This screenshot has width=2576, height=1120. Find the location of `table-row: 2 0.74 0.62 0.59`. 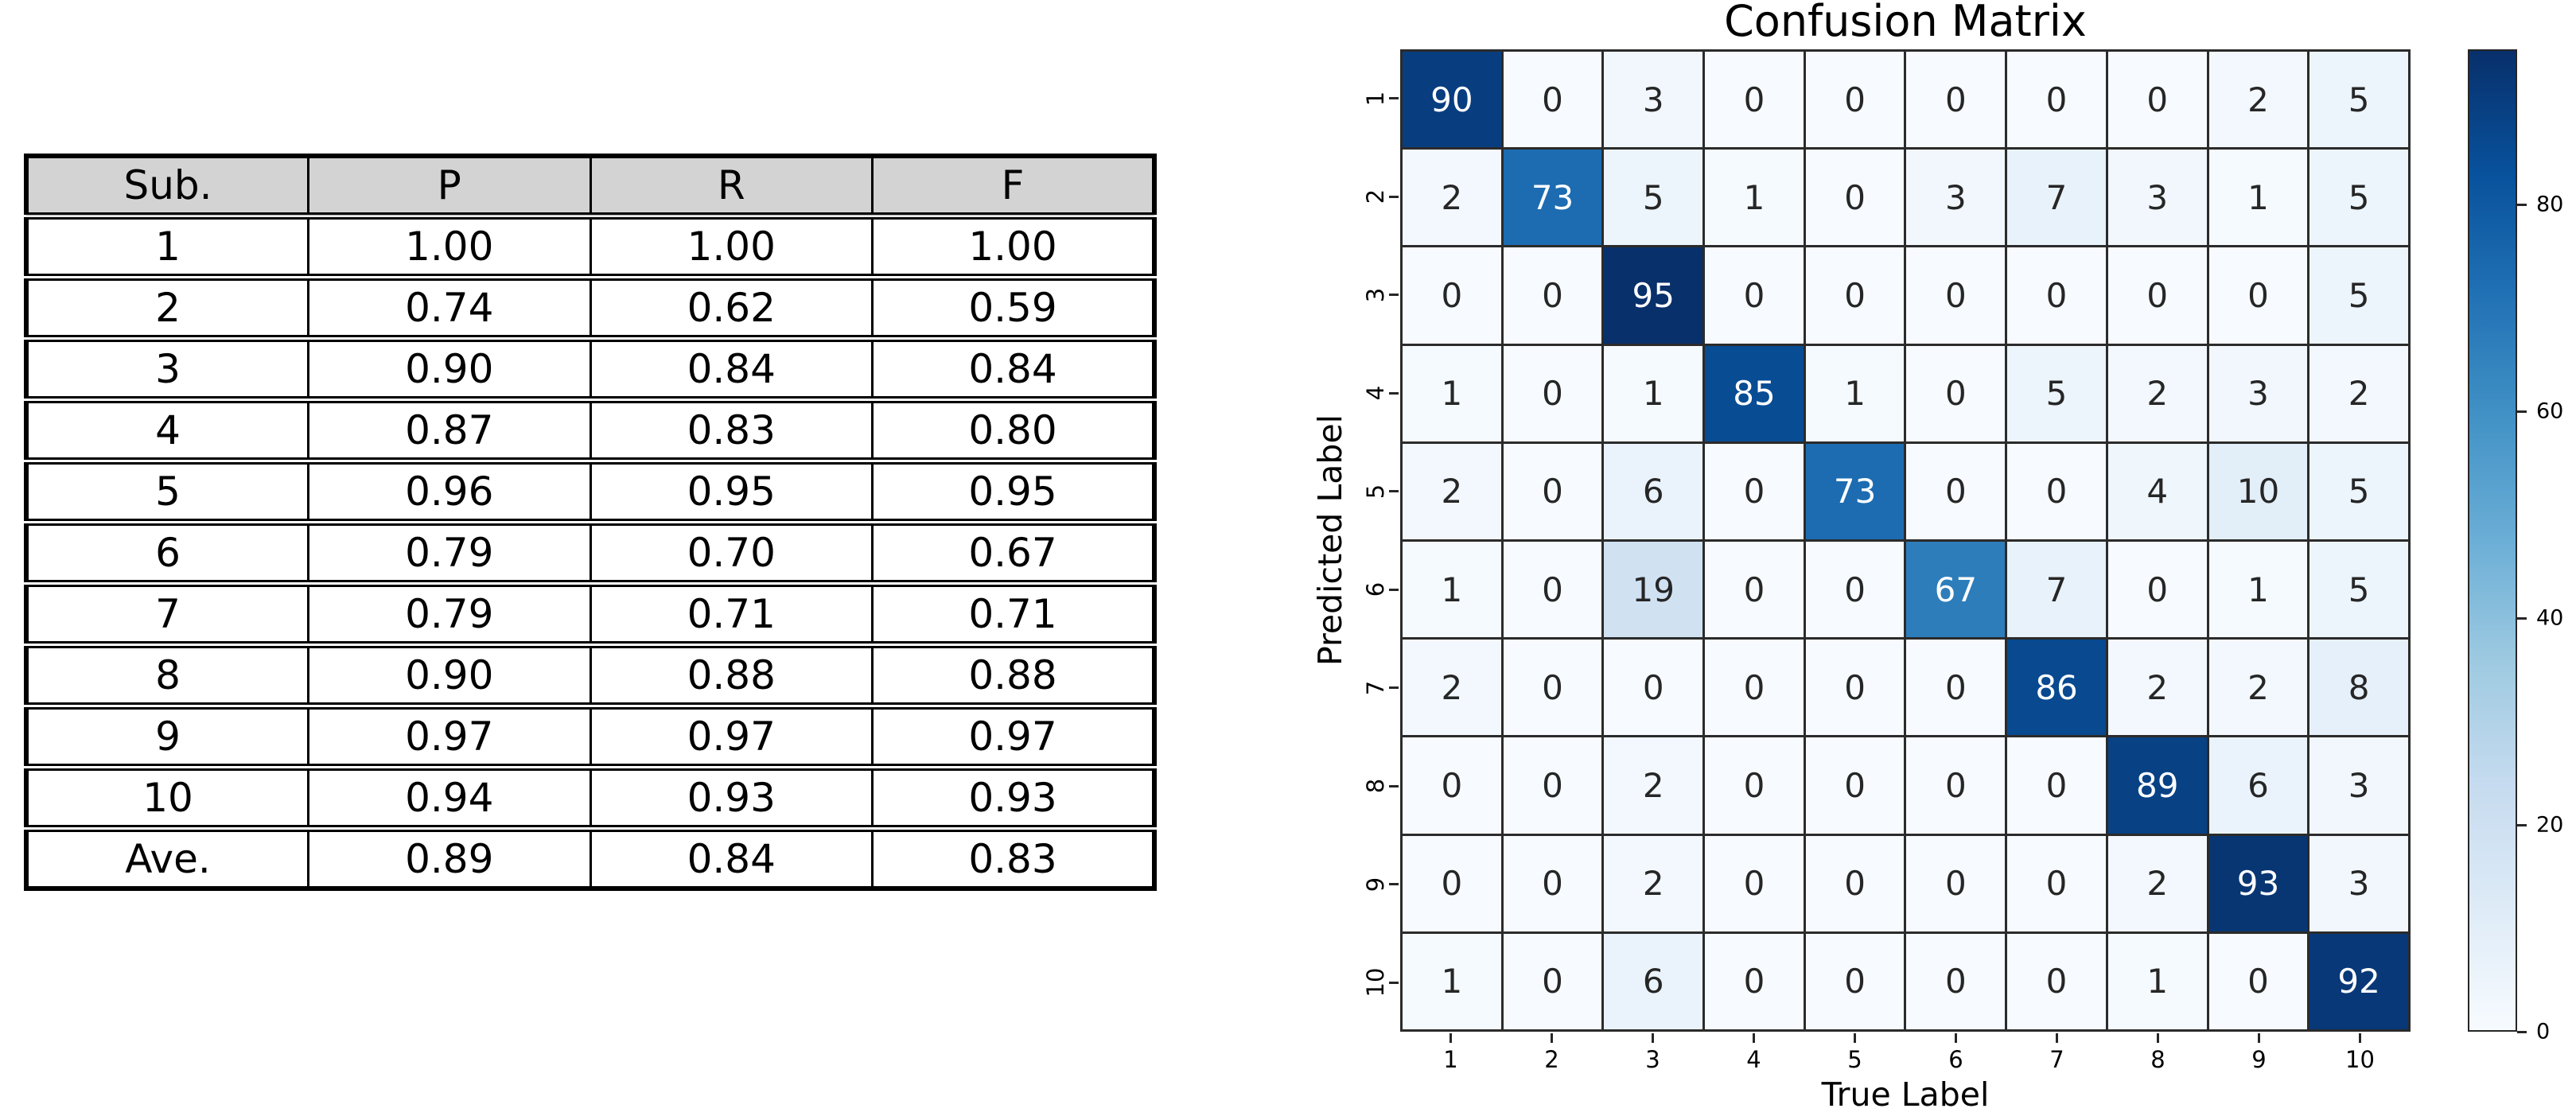

table-row: 2 0.74 0.62 0.59 is located at coordinates (591, 309).